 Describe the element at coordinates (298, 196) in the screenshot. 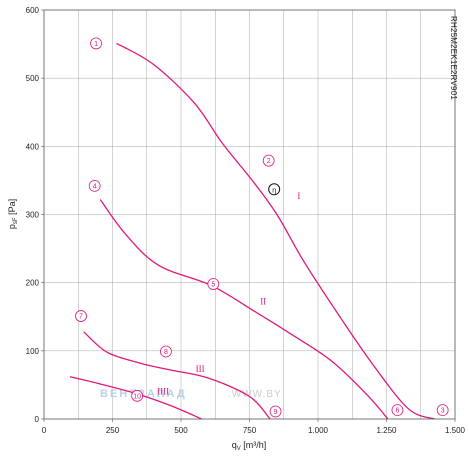

I see `speed-label: I` at that location.